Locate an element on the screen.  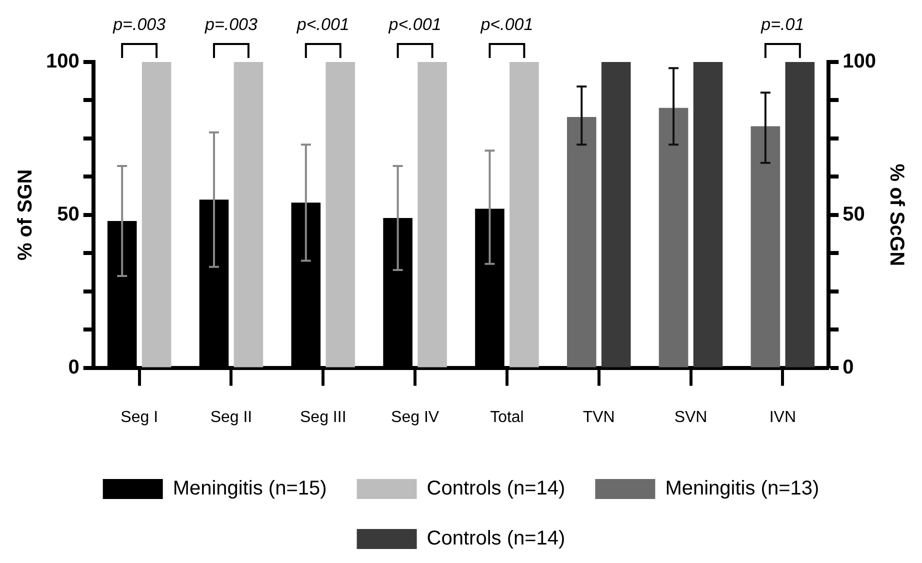
y-axis-title: % of SGN is located at coordinates (25, 214).